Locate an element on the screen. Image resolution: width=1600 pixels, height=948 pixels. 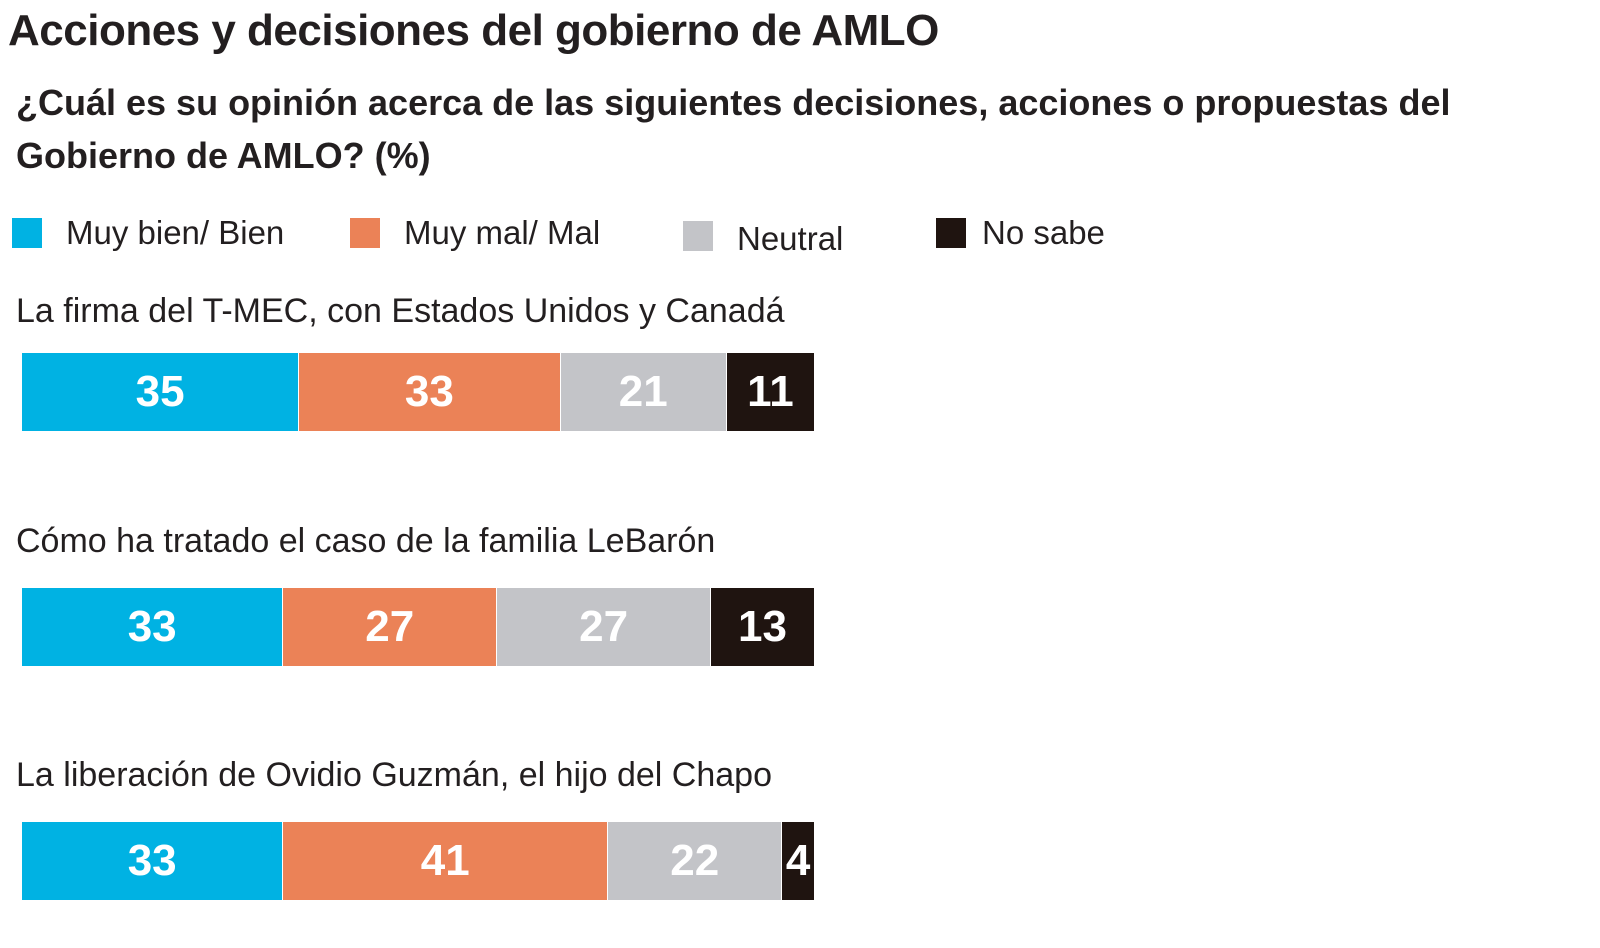
data-label-neutral: 22 is located at coordinates (695, 860).